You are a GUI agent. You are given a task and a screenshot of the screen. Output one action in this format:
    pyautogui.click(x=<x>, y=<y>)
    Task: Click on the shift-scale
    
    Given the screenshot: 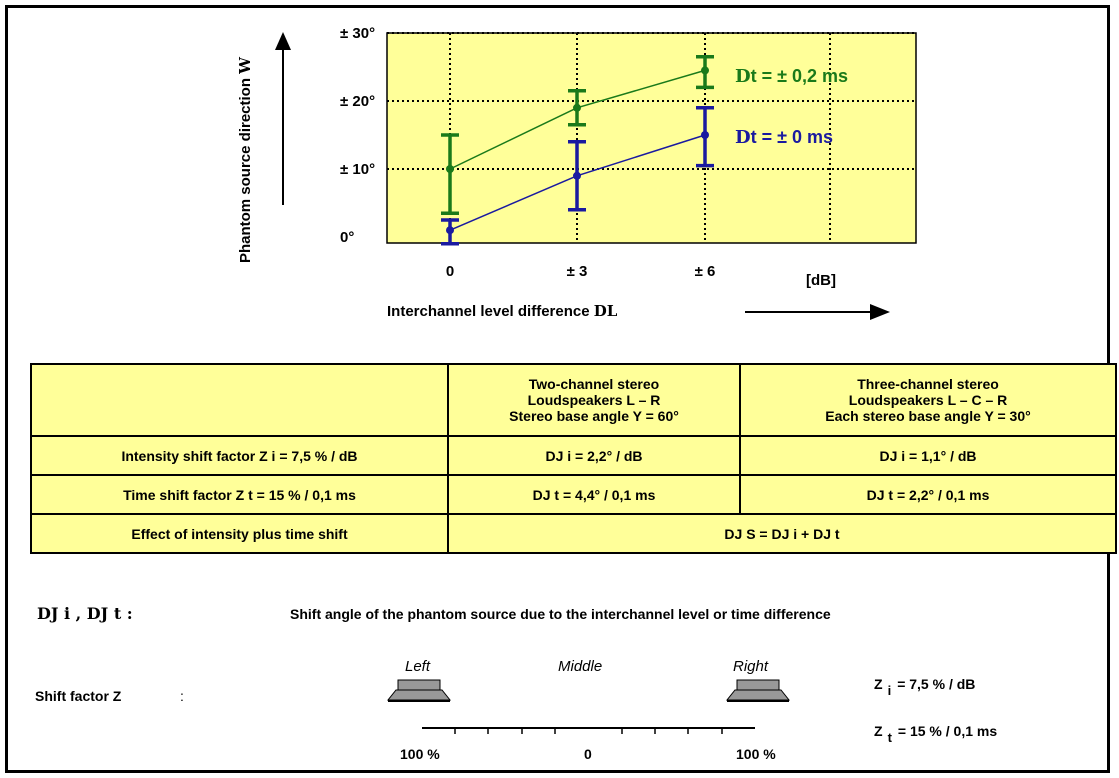 What is the action you would take?
    pyautogui.click(x=588, y=730)
    